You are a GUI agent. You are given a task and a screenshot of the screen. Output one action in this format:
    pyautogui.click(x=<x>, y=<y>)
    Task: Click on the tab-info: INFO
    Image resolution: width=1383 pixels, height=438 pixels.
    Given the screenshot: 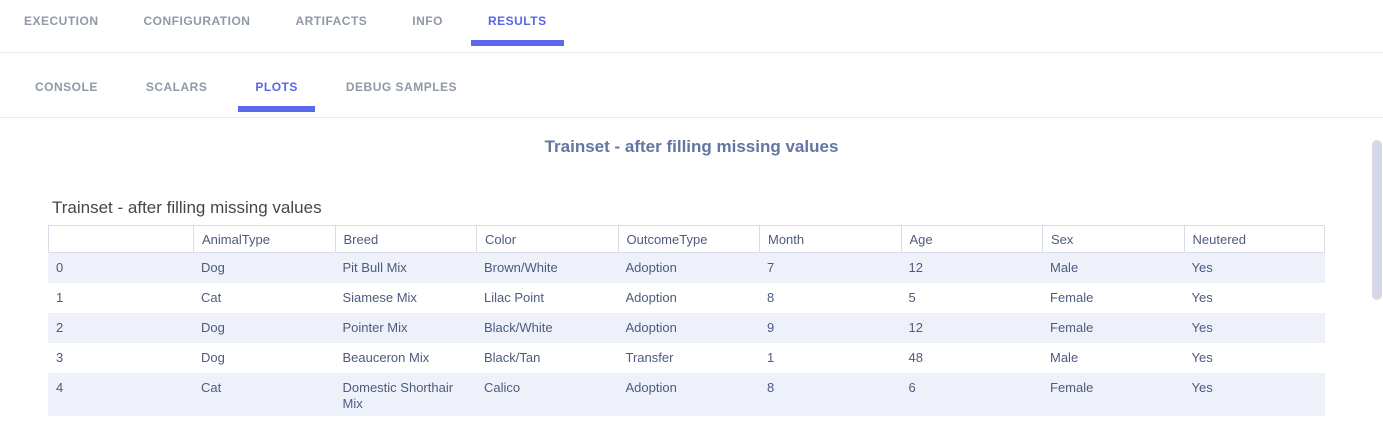 What is the action you would take?
    pyautogui.click(x=427, y=21)
    